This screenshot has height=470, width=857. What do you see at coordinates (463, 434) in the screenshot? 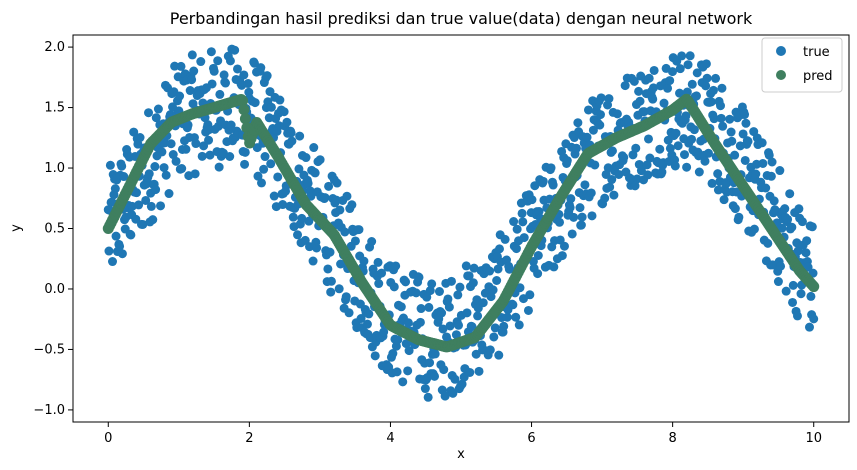
I see `x-axis: 0 2 4 6 8 10` at bounding box center [463, 434].